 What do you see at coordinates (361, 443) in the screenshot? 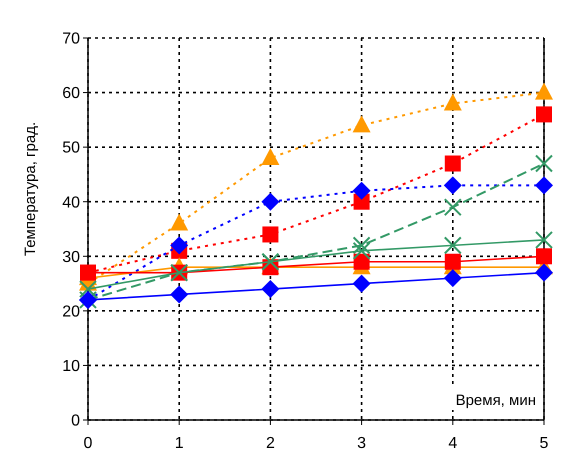
I see `x-tick-label: 3` at bounding box center [361, 443].